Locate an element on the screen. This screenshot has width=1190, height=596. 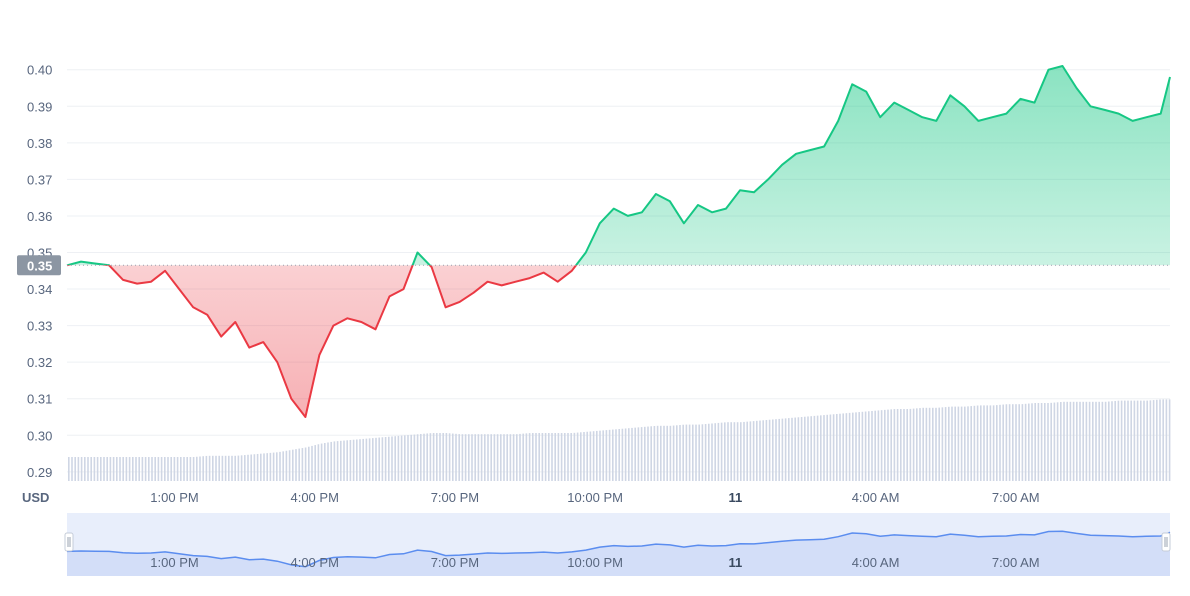
navigator-right-handle is located at coordinates (1166, 542).